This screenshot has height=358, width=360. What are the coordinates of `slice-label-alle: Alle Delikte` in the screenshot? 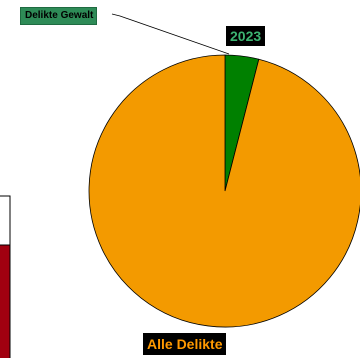 It's located at (185, 344).